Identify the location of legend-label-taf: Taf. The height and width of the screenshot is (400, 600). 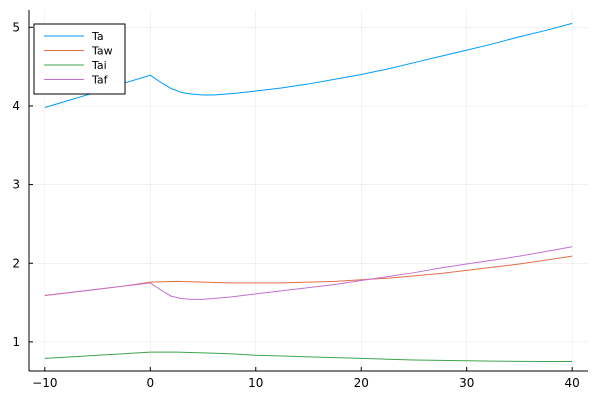
(100, 80).